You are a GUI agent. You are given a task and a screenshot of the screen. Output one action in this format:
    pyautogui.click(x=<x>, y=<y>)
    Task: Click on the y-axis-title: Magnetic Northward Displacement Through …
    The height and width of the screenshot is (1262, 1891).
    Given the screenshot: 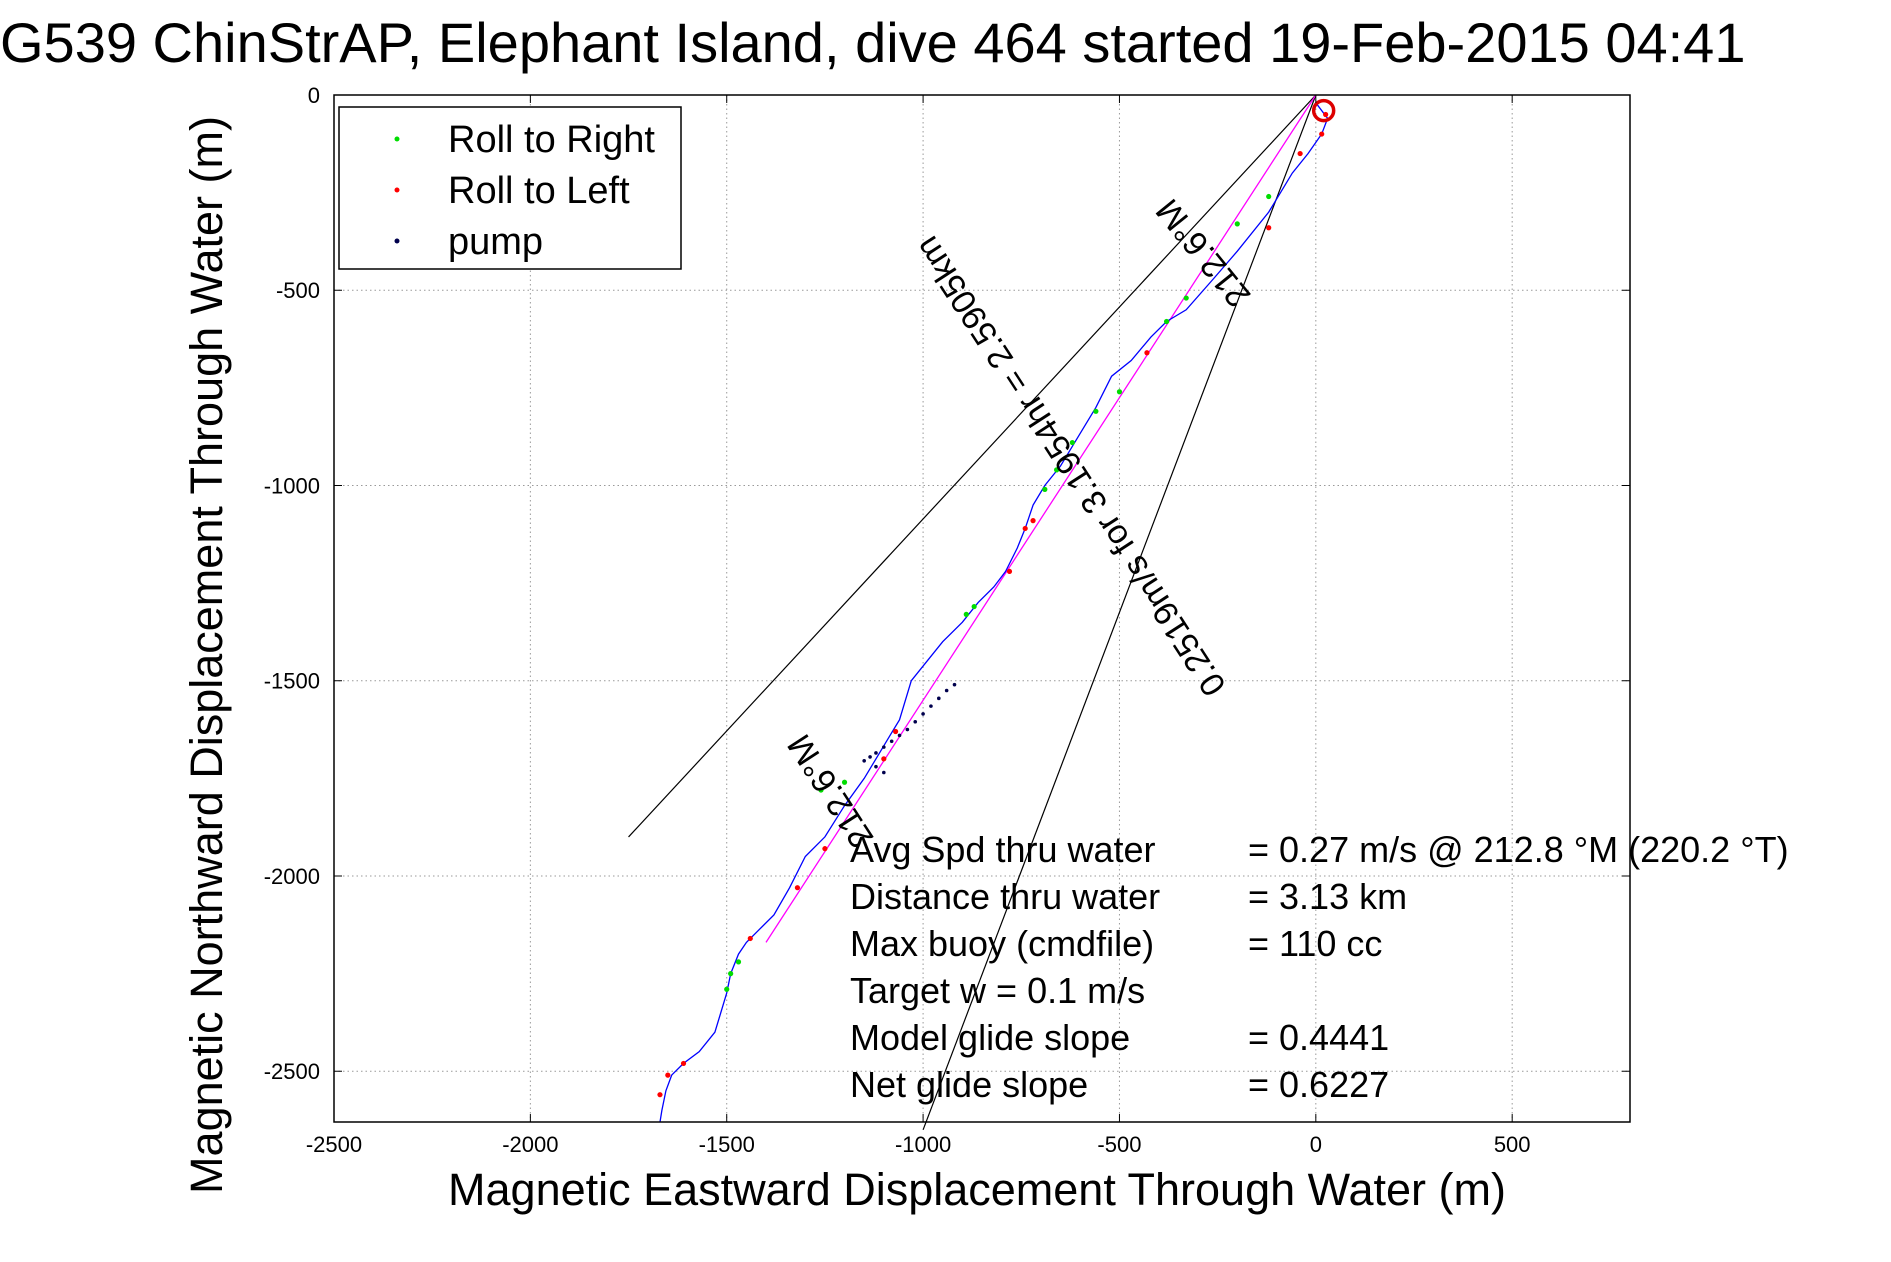 What is the action you would take?
    pyautogui.click(x=206, y=655)
    